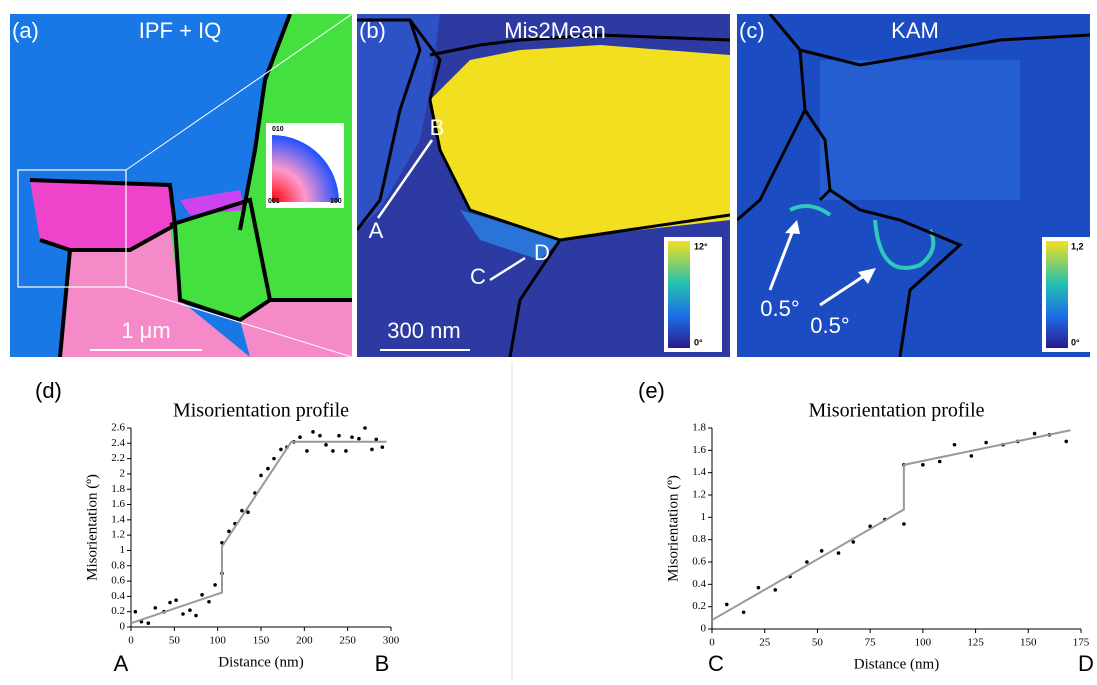 This screenshot has width=1097, height=685. I want to click on panel-label: (c), so click(752, 30).